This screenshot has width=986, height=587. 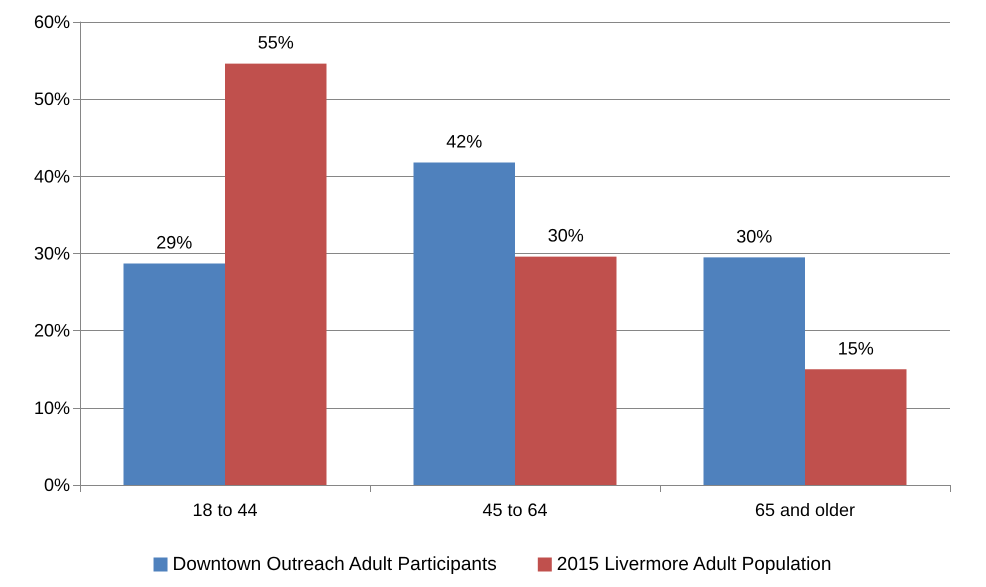 What do you see at coordinates (52, 176) in the screenshot?
I see `y-tick-label: 40%` at bounding box center [52, 176].